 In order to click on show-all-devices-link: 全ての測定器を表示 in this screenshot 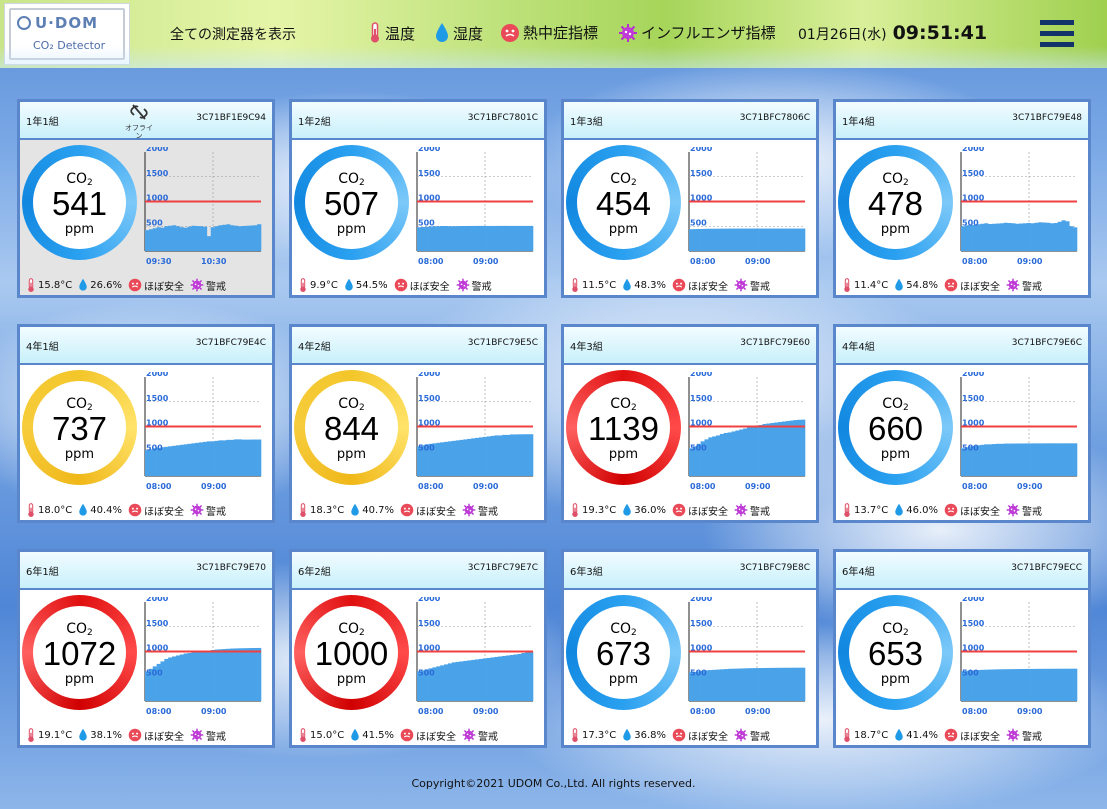, I will do `click(233, 35)`.